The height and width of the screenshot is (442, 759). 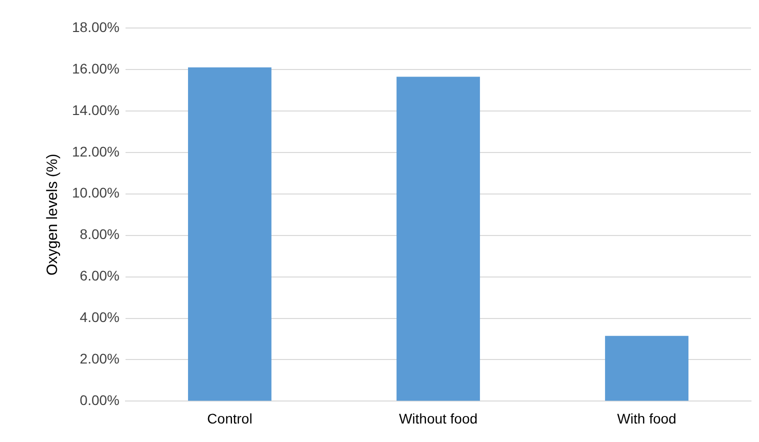 What do you see at coordinates (100, 358) in the screenshot?
I see `y-tick-label: 2.00%` at bounding box center [100, 358].